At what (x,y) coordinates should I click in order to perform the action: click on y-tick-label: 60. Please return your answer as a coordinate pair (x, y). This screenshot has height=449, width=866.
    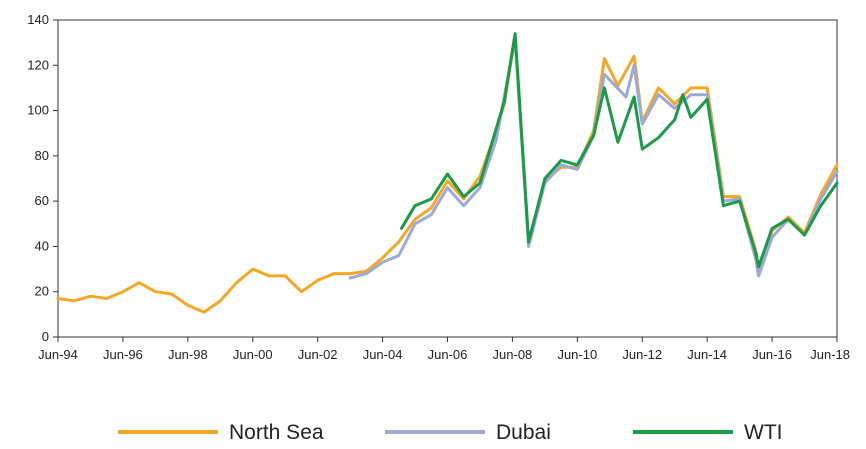
    Looking at the image, I should click on (42, 200).